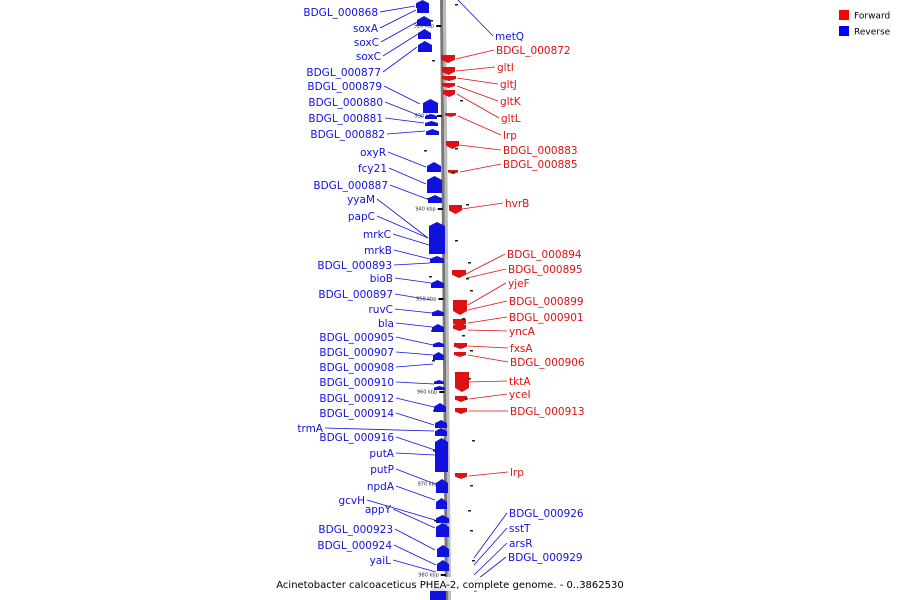  I want to click on gene-label-reverse: BDGL_000908, so click(356, 368).